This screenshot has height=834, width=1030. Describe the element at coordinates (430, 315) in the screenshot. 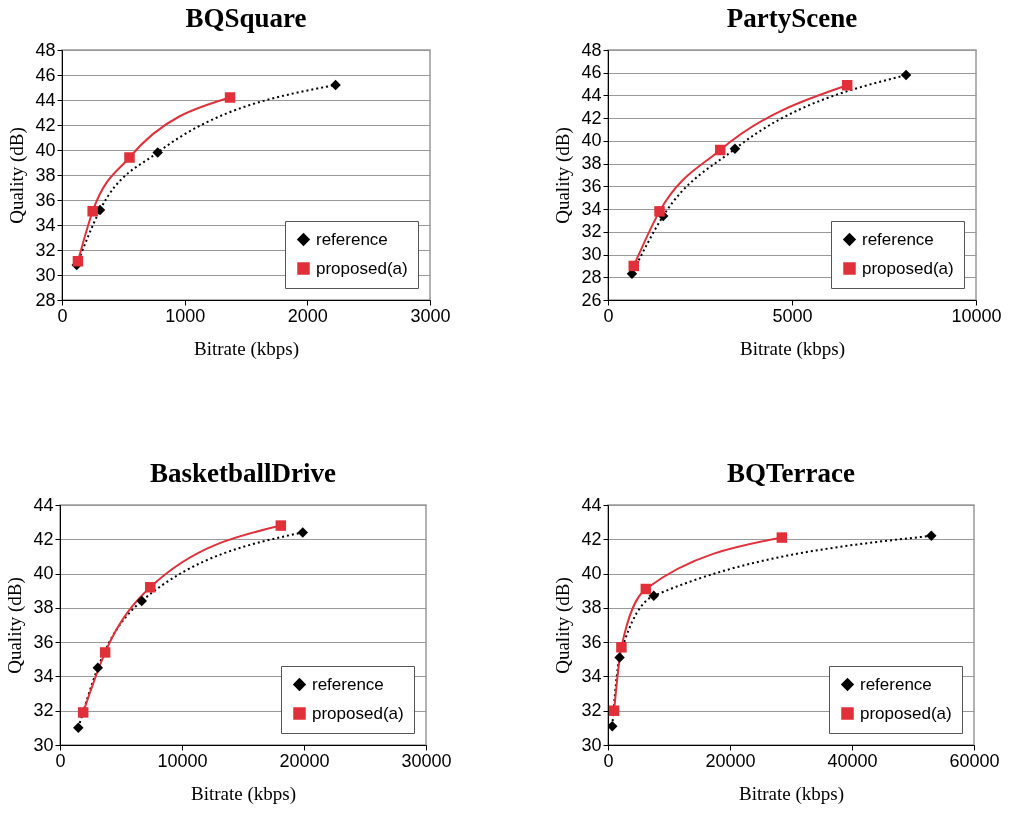

I see `x-tick-label: 3000` at that location.